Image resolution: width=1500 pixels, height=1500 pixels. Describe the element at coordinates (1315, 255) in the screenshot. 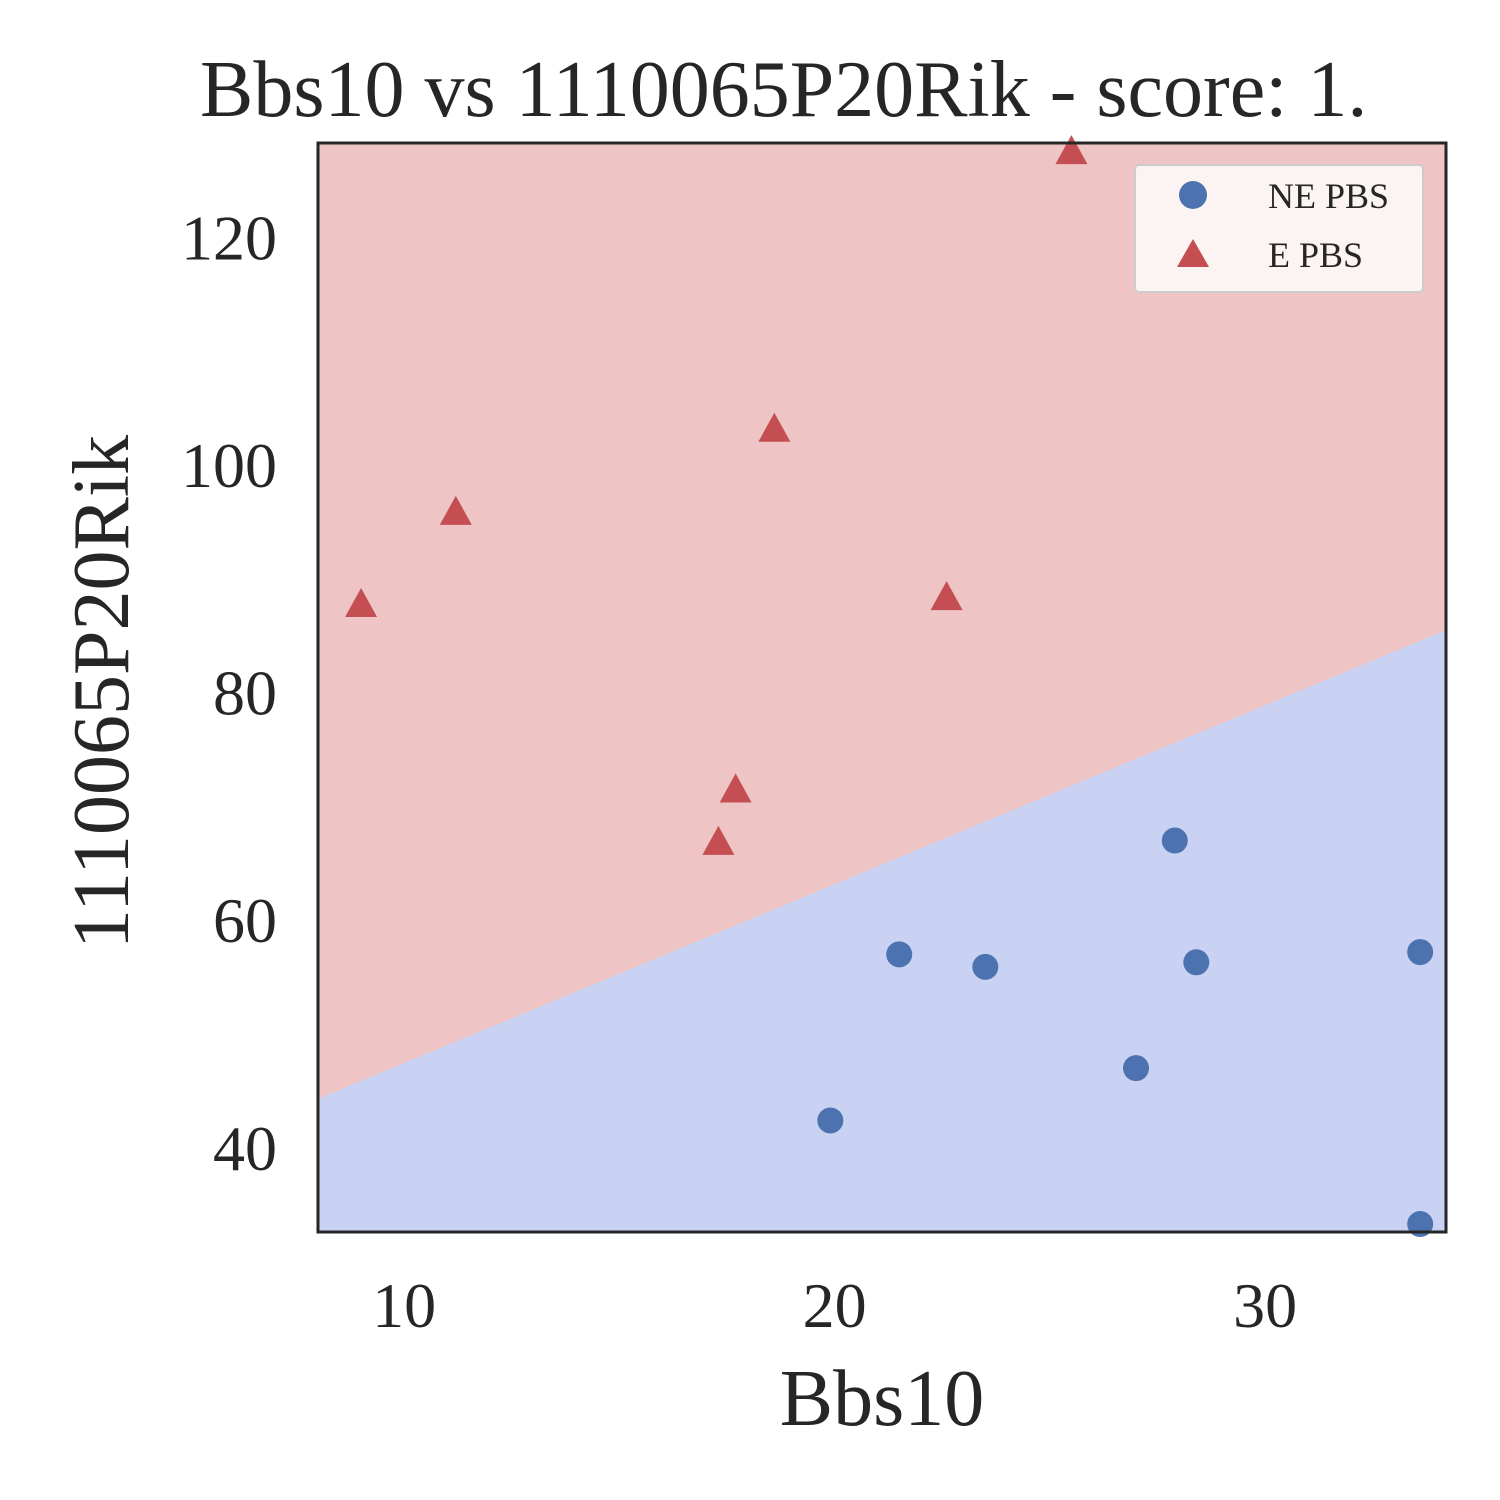

I see `legend-label-e-pbs: E PBS` at that location.